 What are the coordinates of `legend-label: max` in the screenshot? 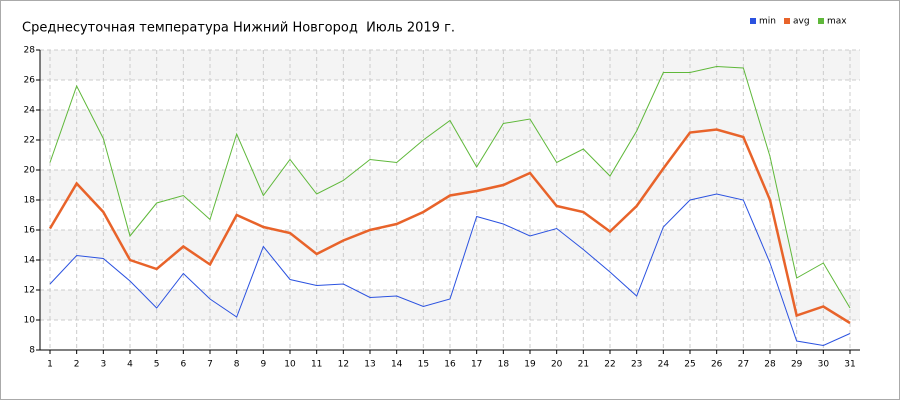 It's located at (837, 22).